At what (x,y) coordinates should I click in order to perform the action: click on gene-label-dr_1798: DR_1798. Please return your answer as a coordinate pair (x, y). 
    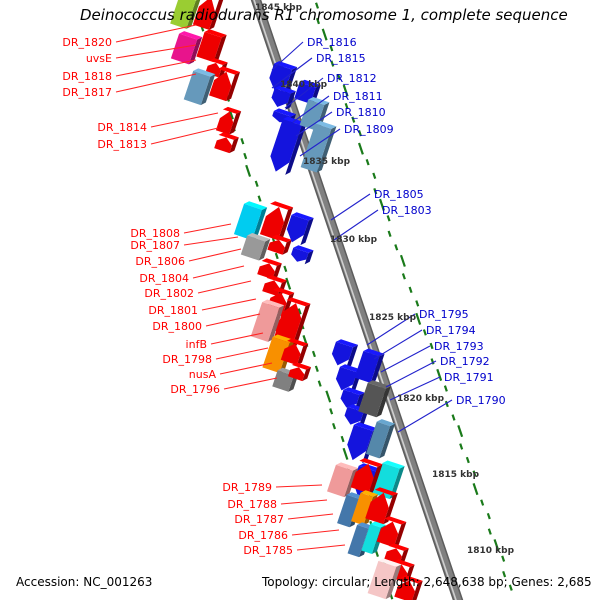
    Looking at the image, I should click on (187, 359).